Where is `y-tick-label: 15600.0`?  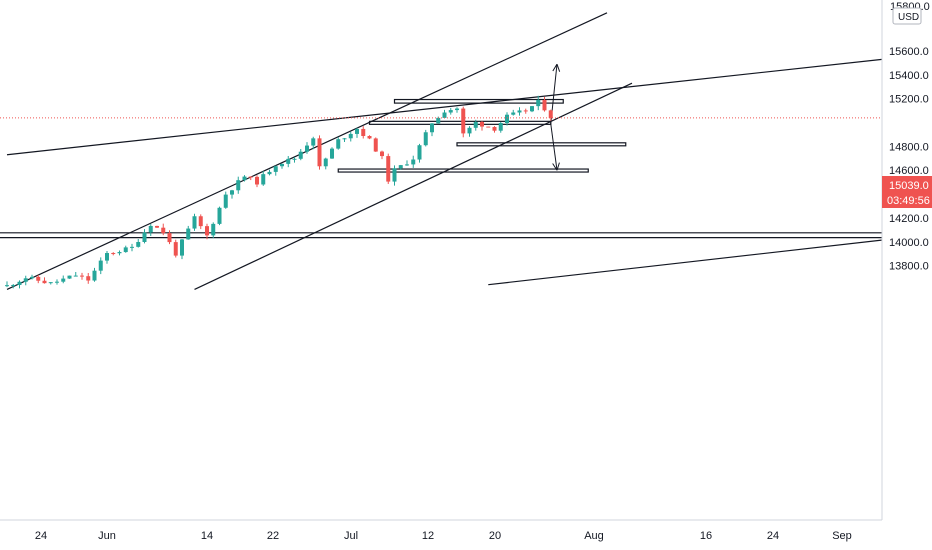 y-tick-label: 15600.0 is located at coordinates (909, 52).